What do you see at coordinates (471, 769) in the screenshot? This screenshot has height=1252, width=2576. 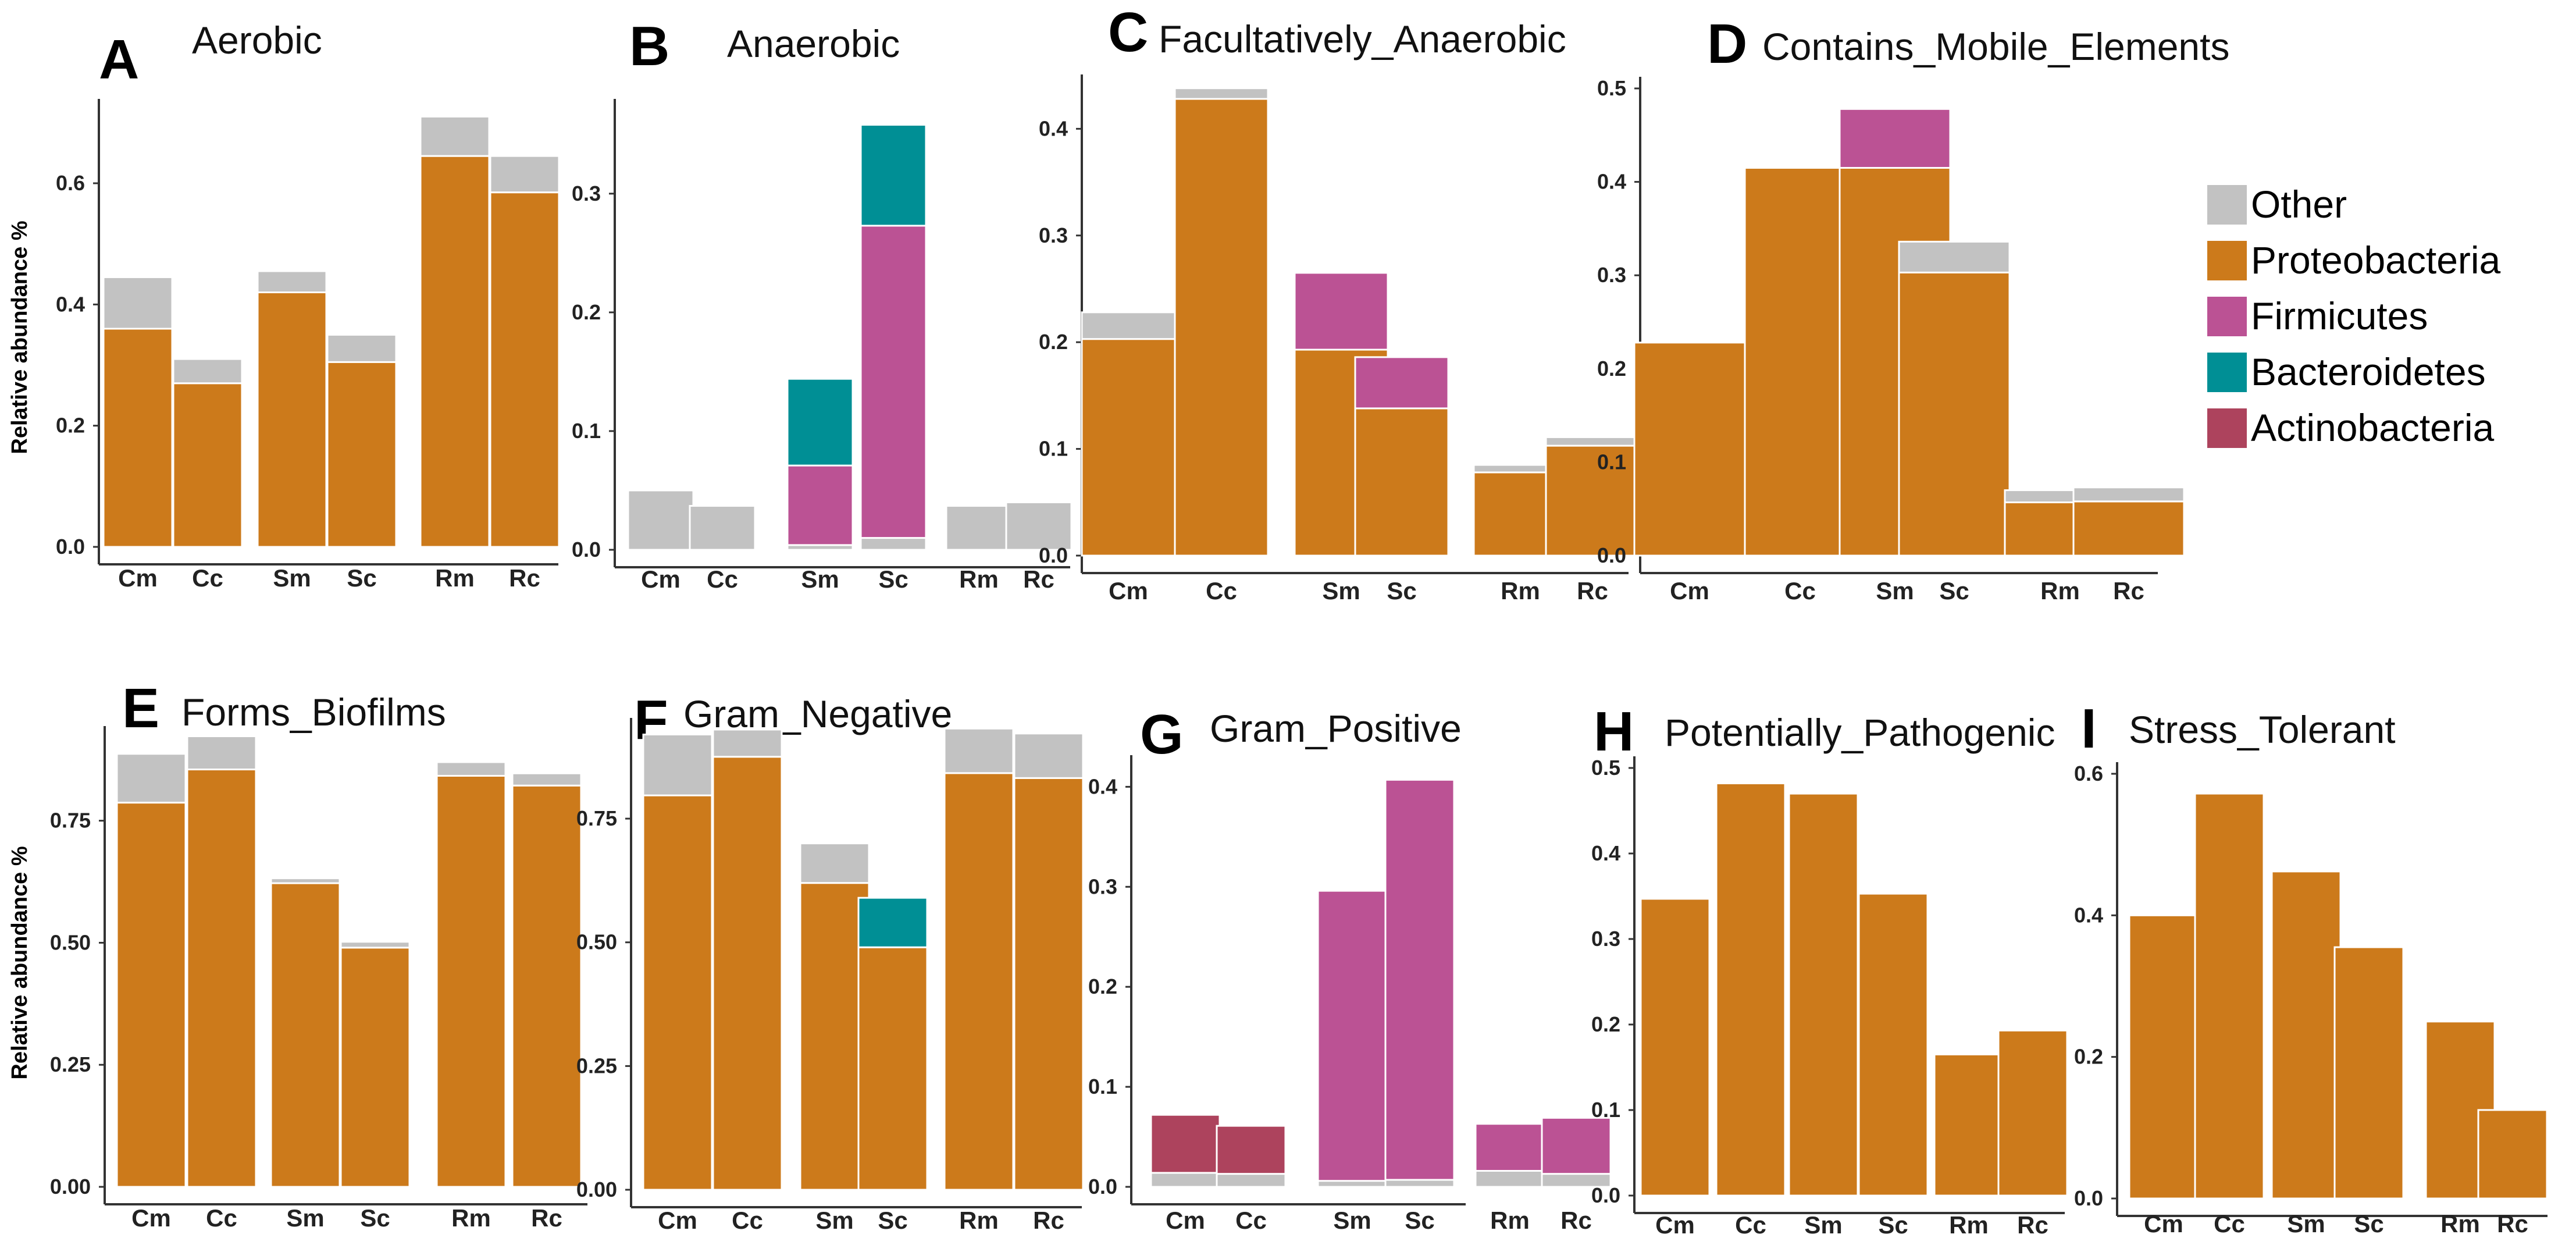 I see `bar-Rm-other` at bounding box center [471, 769].